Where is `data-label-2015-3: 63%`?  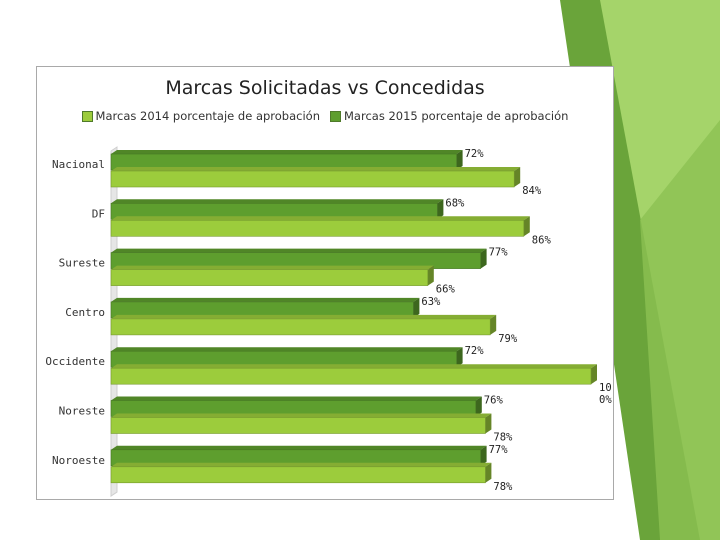
data-label-2015-3: 63% is located at coordinates (431, 302).